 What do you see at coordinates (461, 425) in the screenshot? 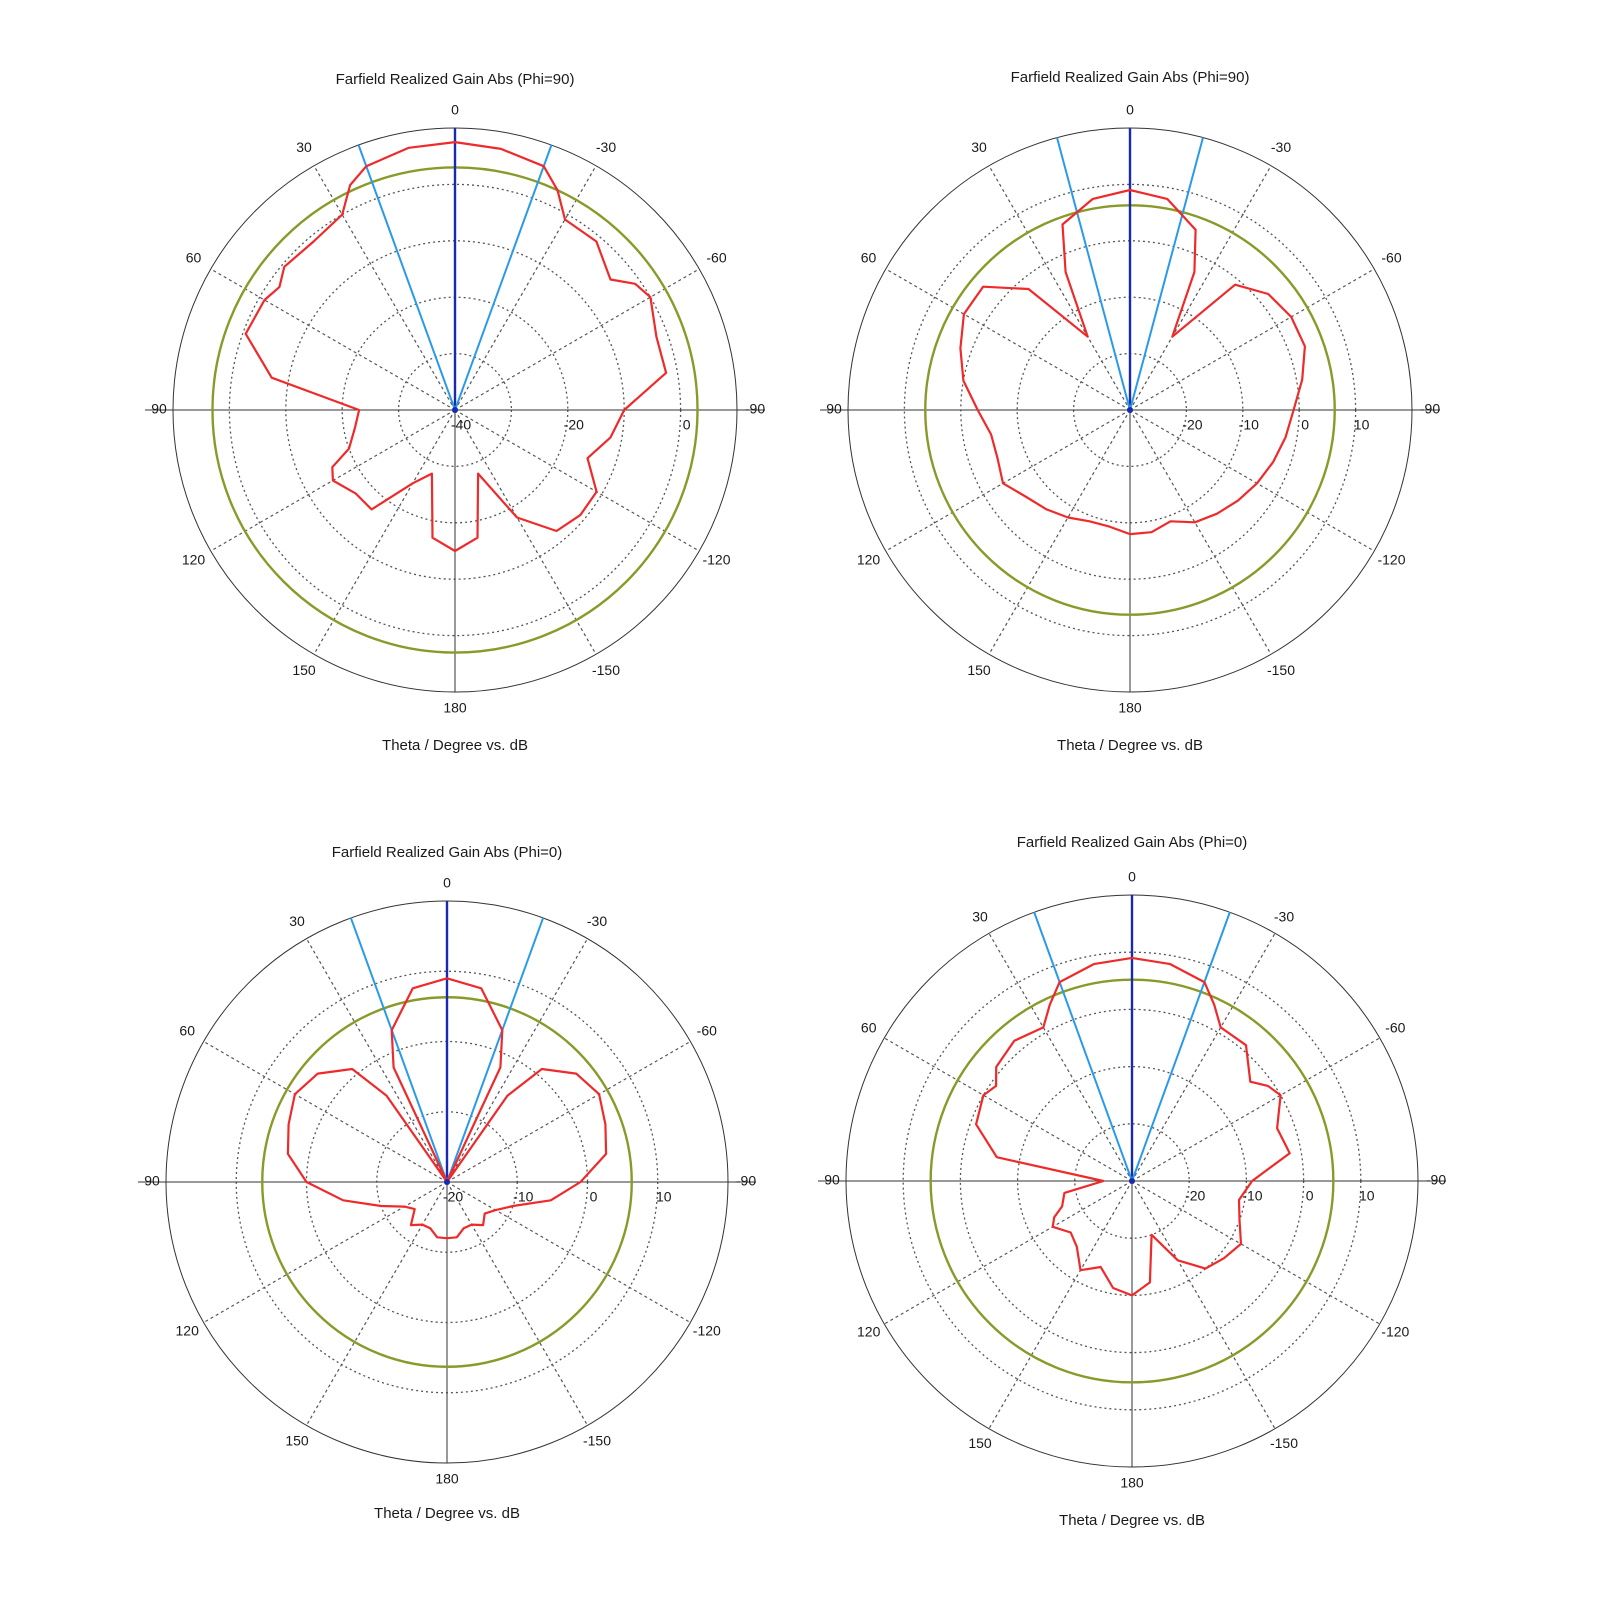
I see `radial-tick-label: -40` at bounding box center [461, 425].